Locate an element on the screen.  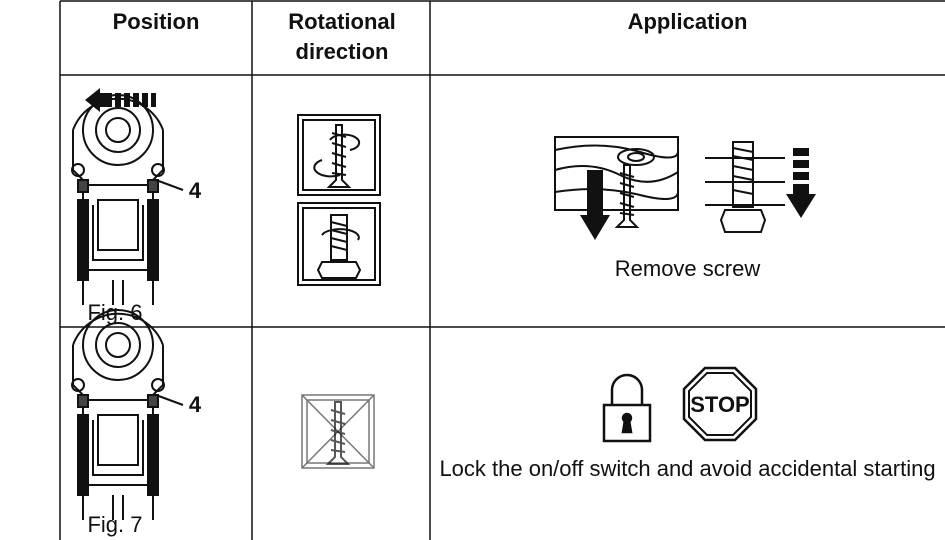
screw-icon is located at coordinates (338, 433).